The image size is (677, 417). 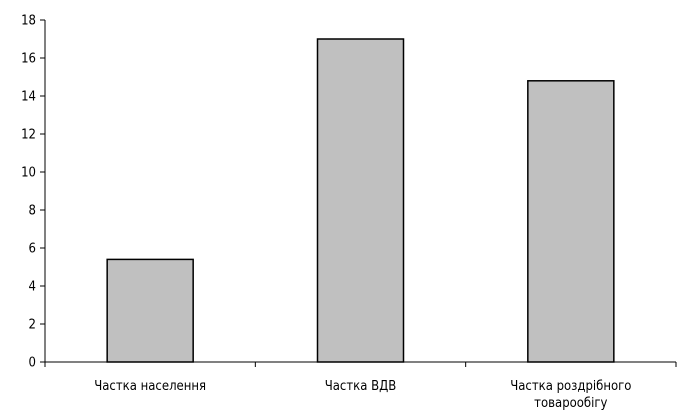 What do you see at coordinates (28, 192) in the screenshot?
I see `y-axis-tick-labels: 0 2 4 6 8 10 12 14 16 18` at bounding box center [28, 192].